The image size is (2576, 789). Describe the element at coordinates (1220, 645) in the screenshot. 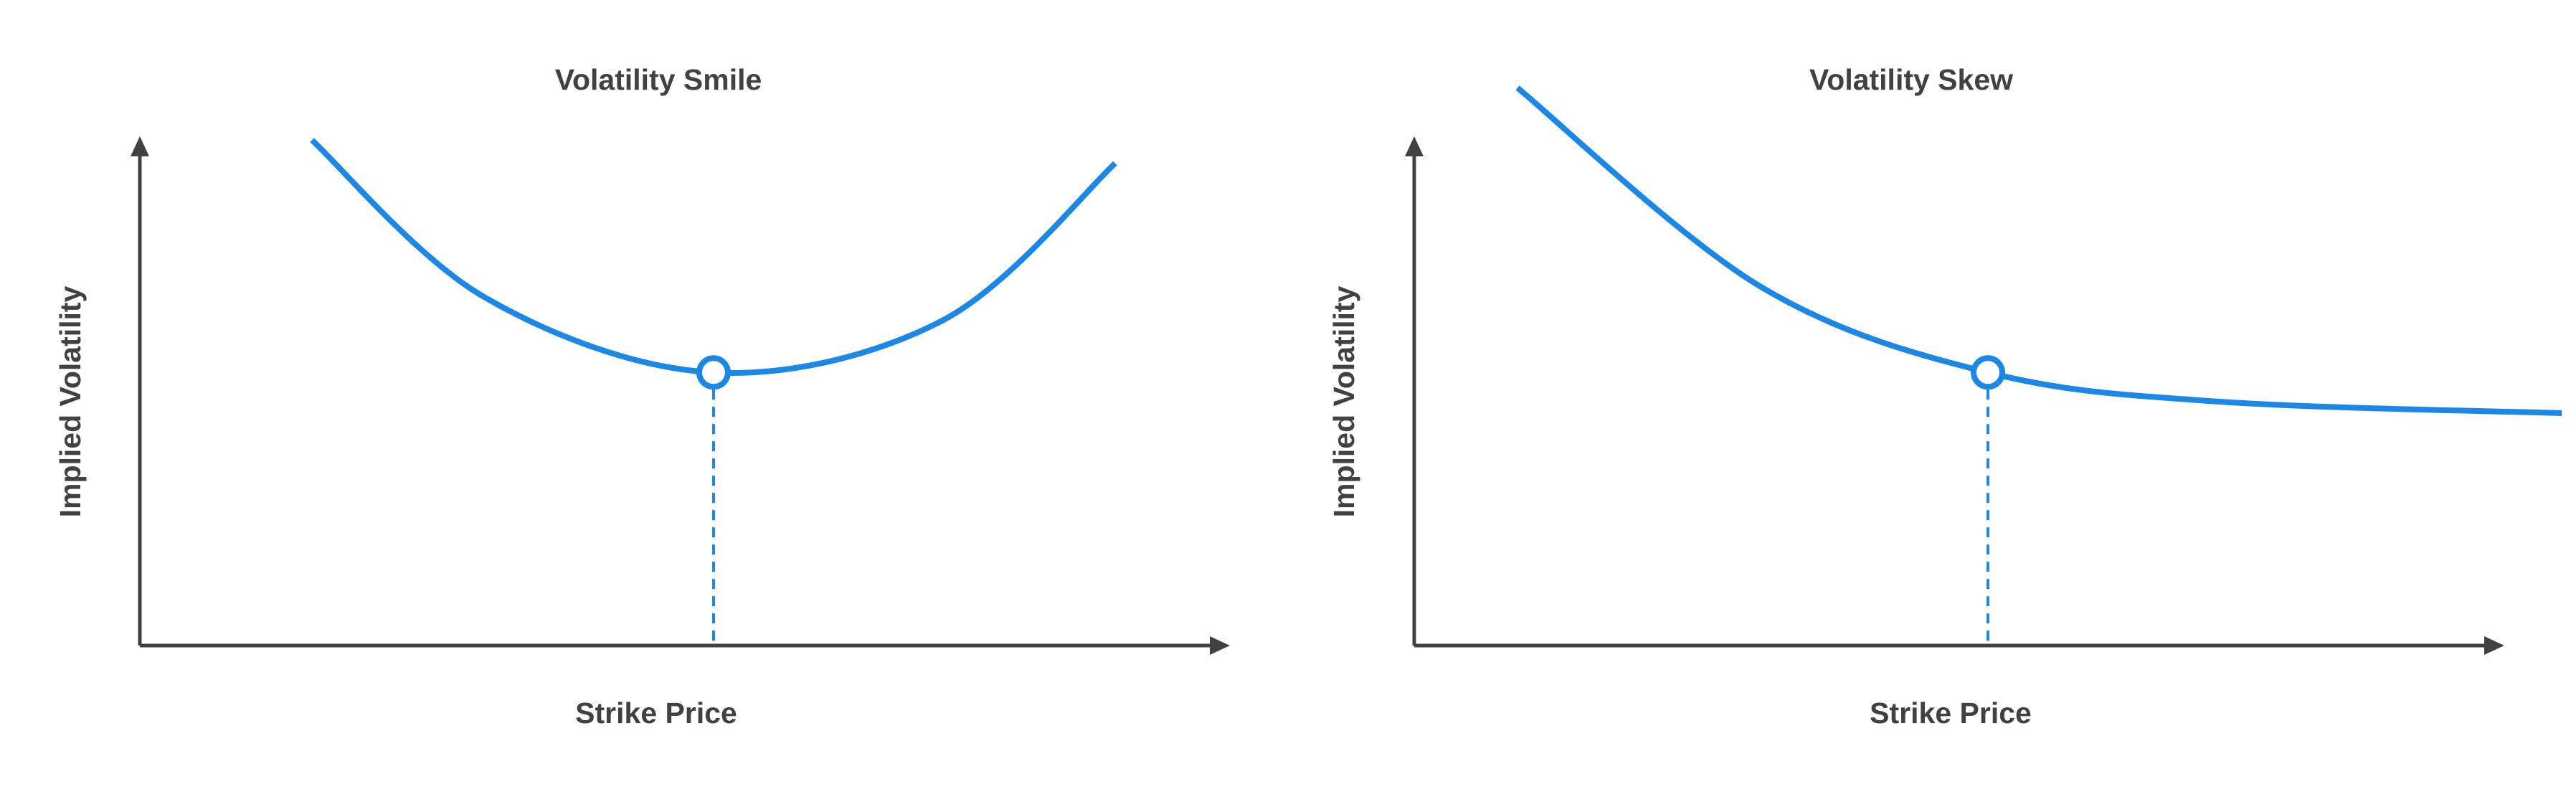

I see `smile-x-axis-arrow` at that location.